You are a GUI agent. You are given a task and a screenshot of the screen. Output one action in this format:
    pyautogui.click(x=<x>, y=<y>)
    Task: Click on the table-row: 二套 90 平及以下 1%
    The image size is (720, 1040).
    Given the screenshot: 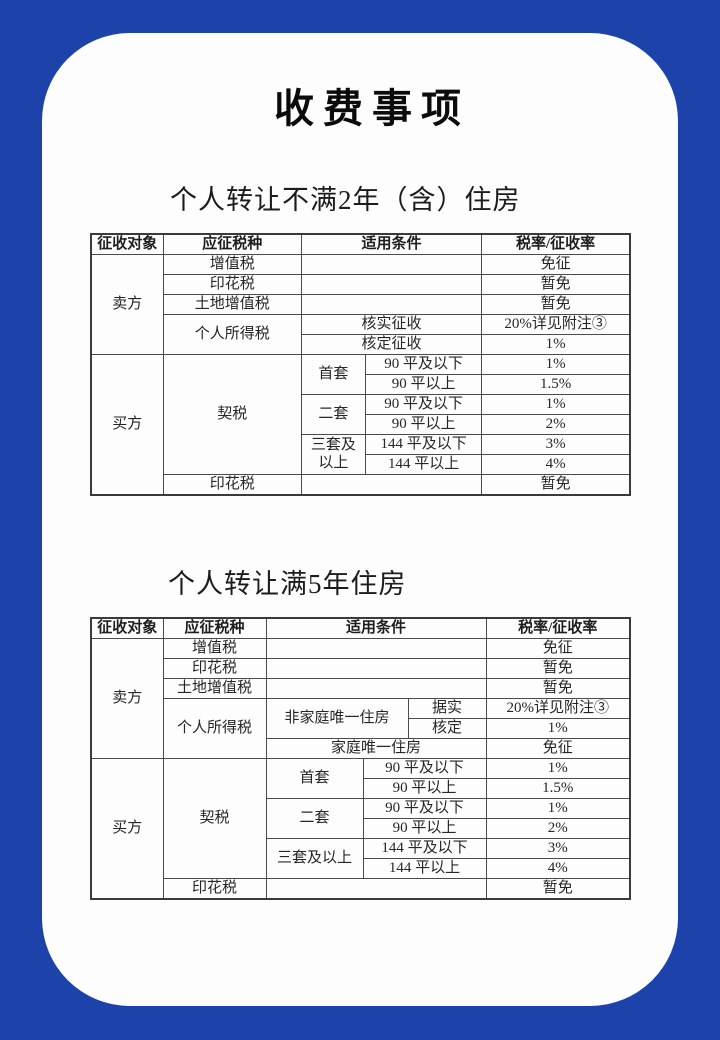 What is the action you would take?
    pyautogui.click(x=361, y=818)
    